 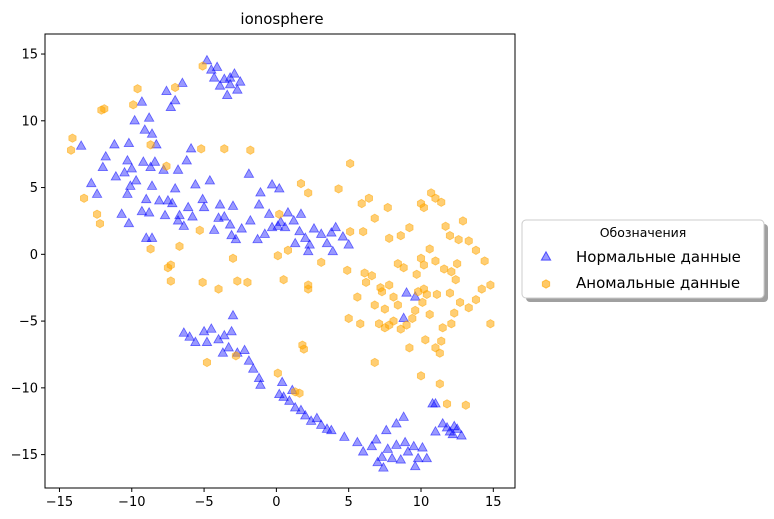 I want to click on legend-label-anomaly: Аномальные данные, so click(x=658, y=283).